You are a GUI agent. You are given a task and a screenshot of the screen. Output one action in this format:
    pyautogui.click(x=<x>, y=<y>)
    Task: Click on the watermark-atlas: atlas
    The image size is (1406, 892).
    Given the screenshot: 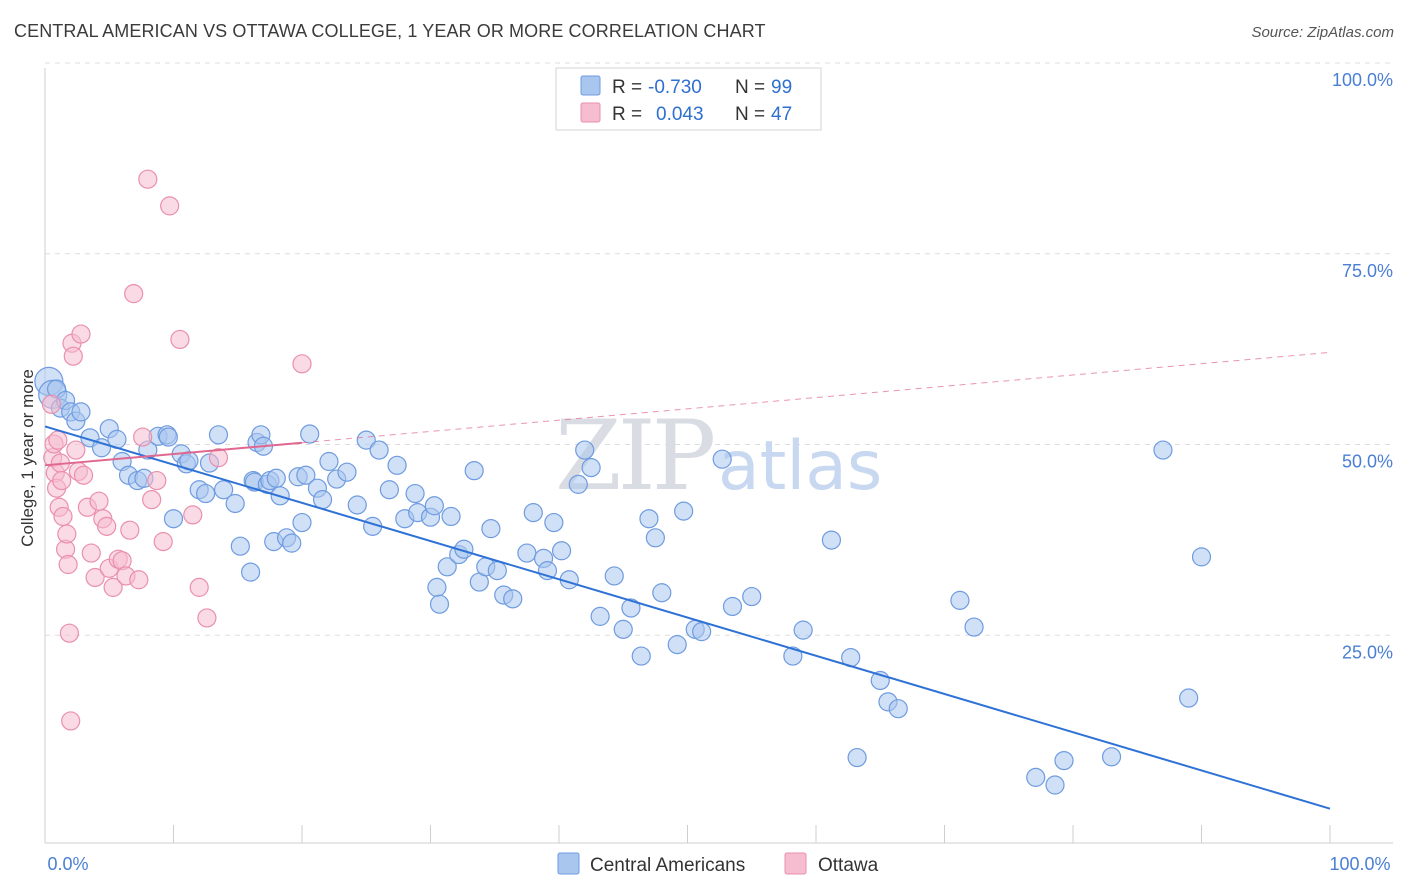 What is the action you would take?
    pyautogui.click(x=800, y=466)
    